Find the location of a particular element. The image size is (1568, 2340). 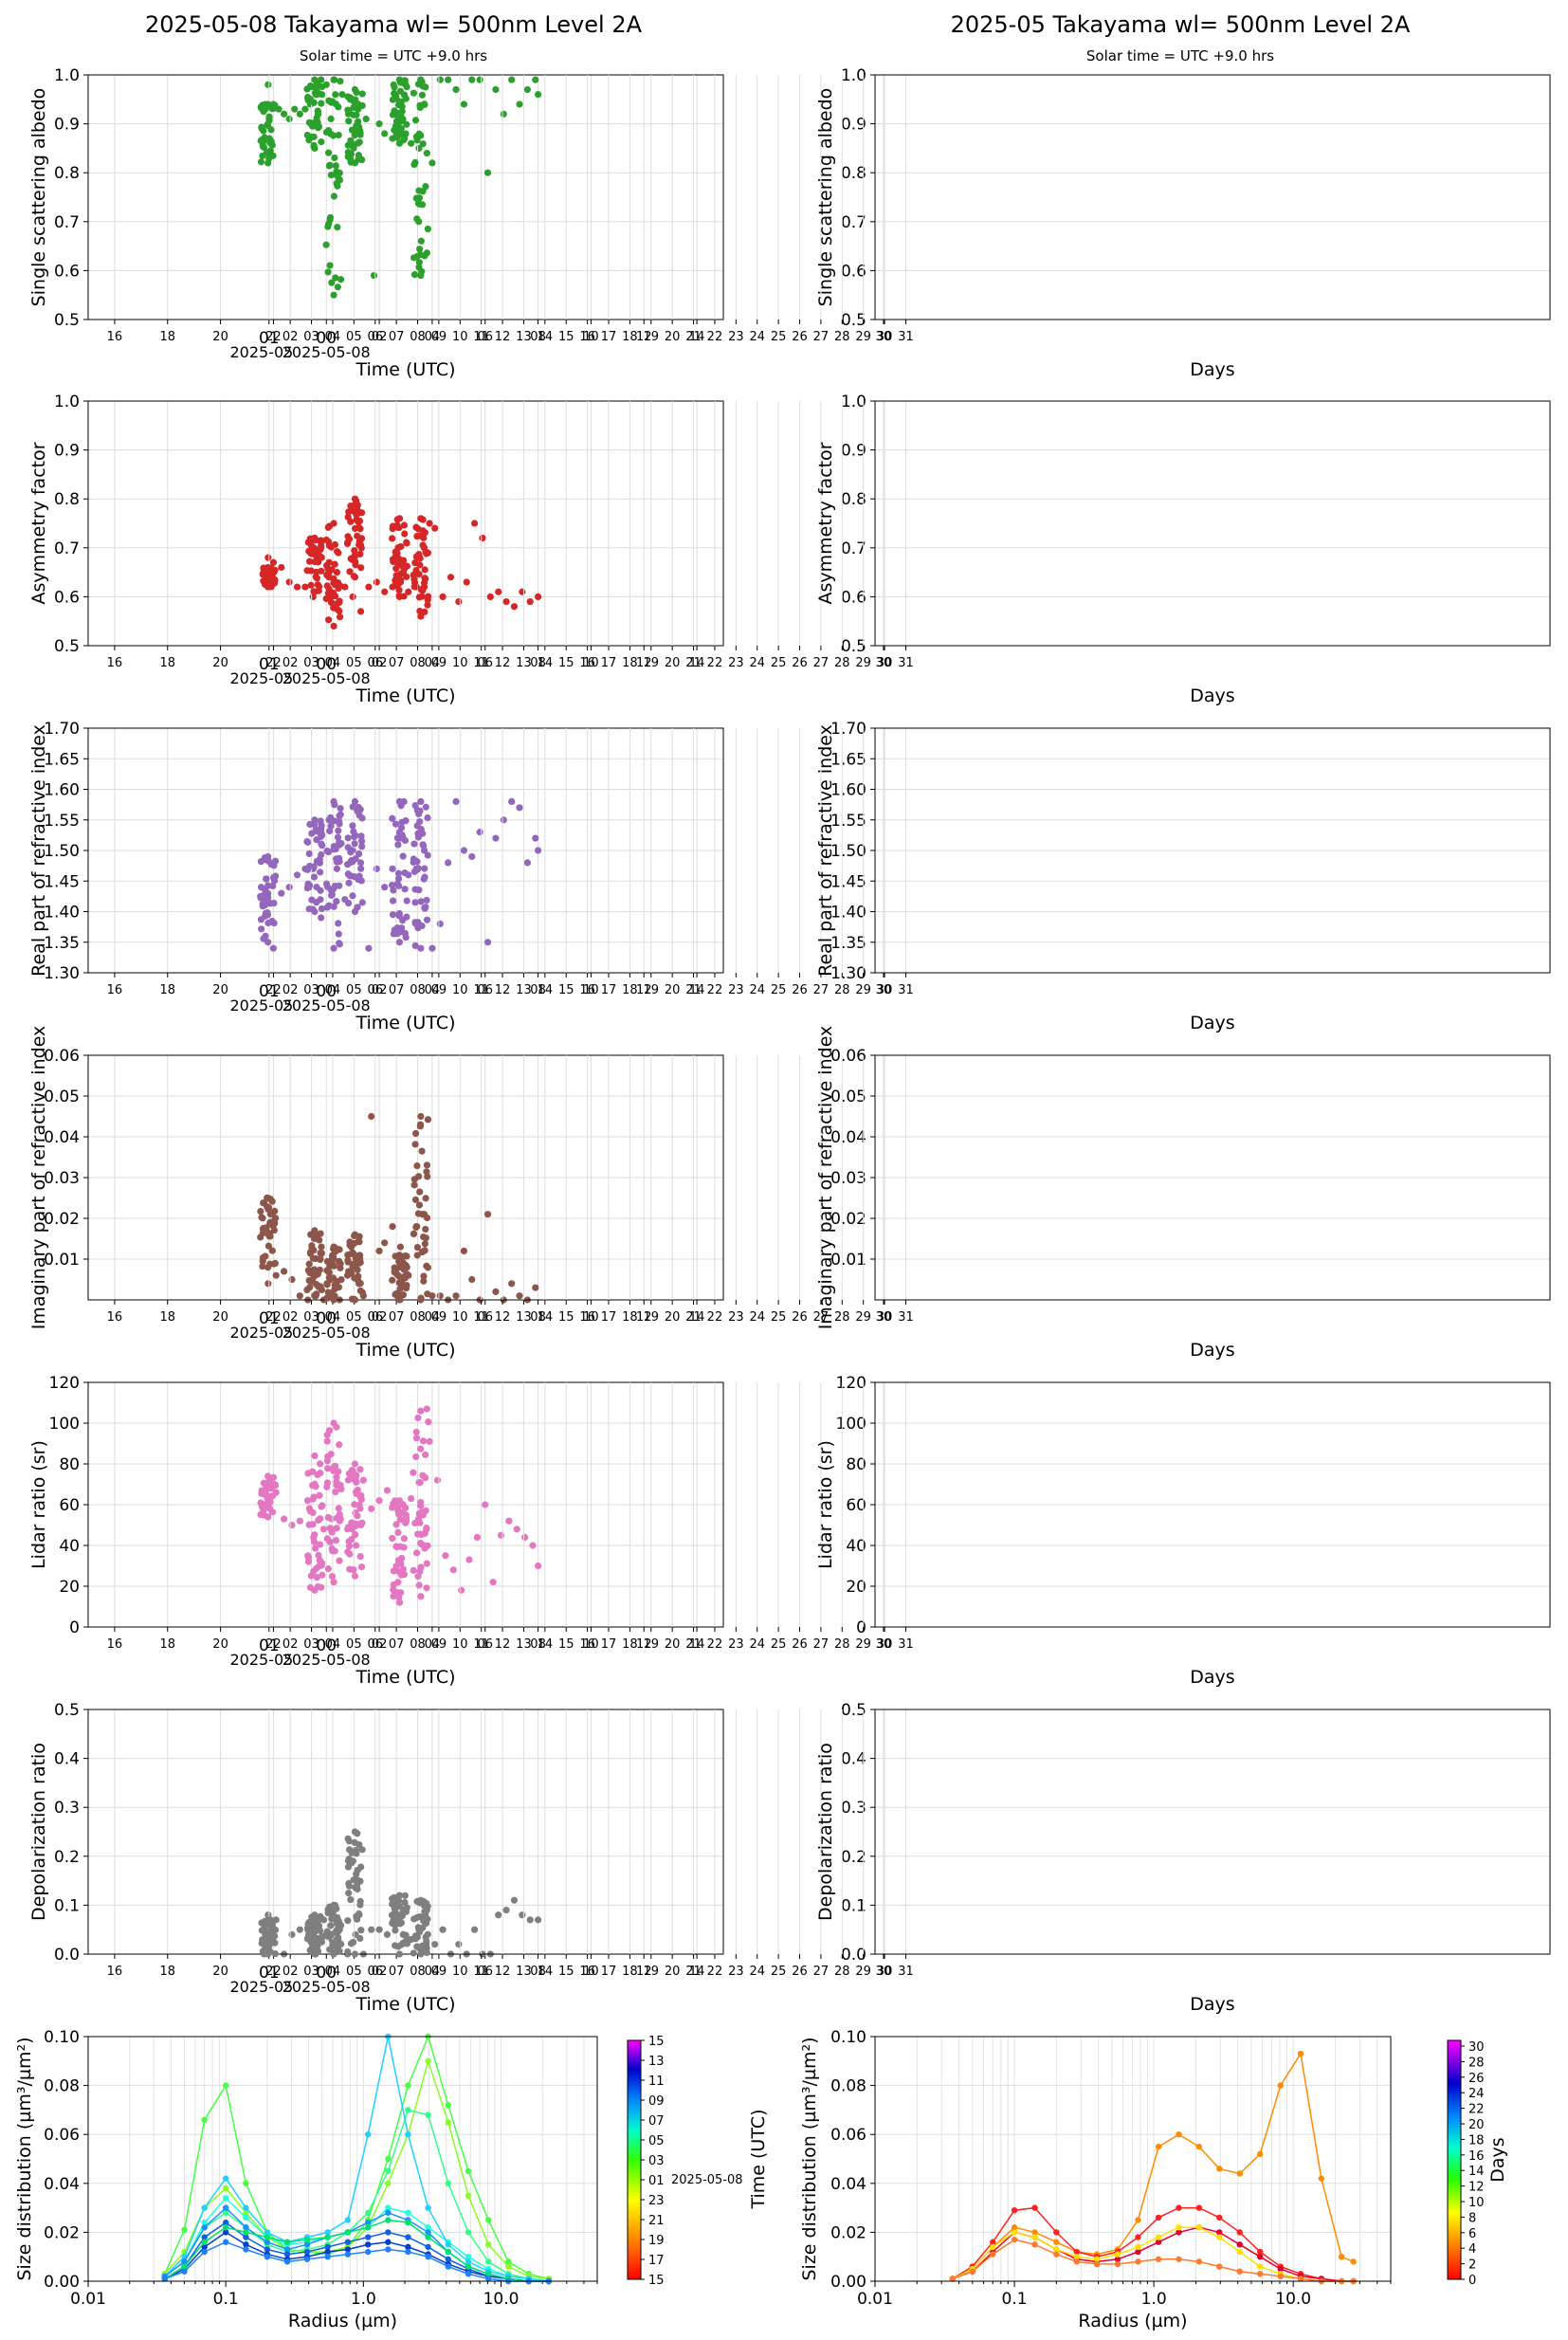

x-tick-label: 26 is located at coordinates (800, 1644).